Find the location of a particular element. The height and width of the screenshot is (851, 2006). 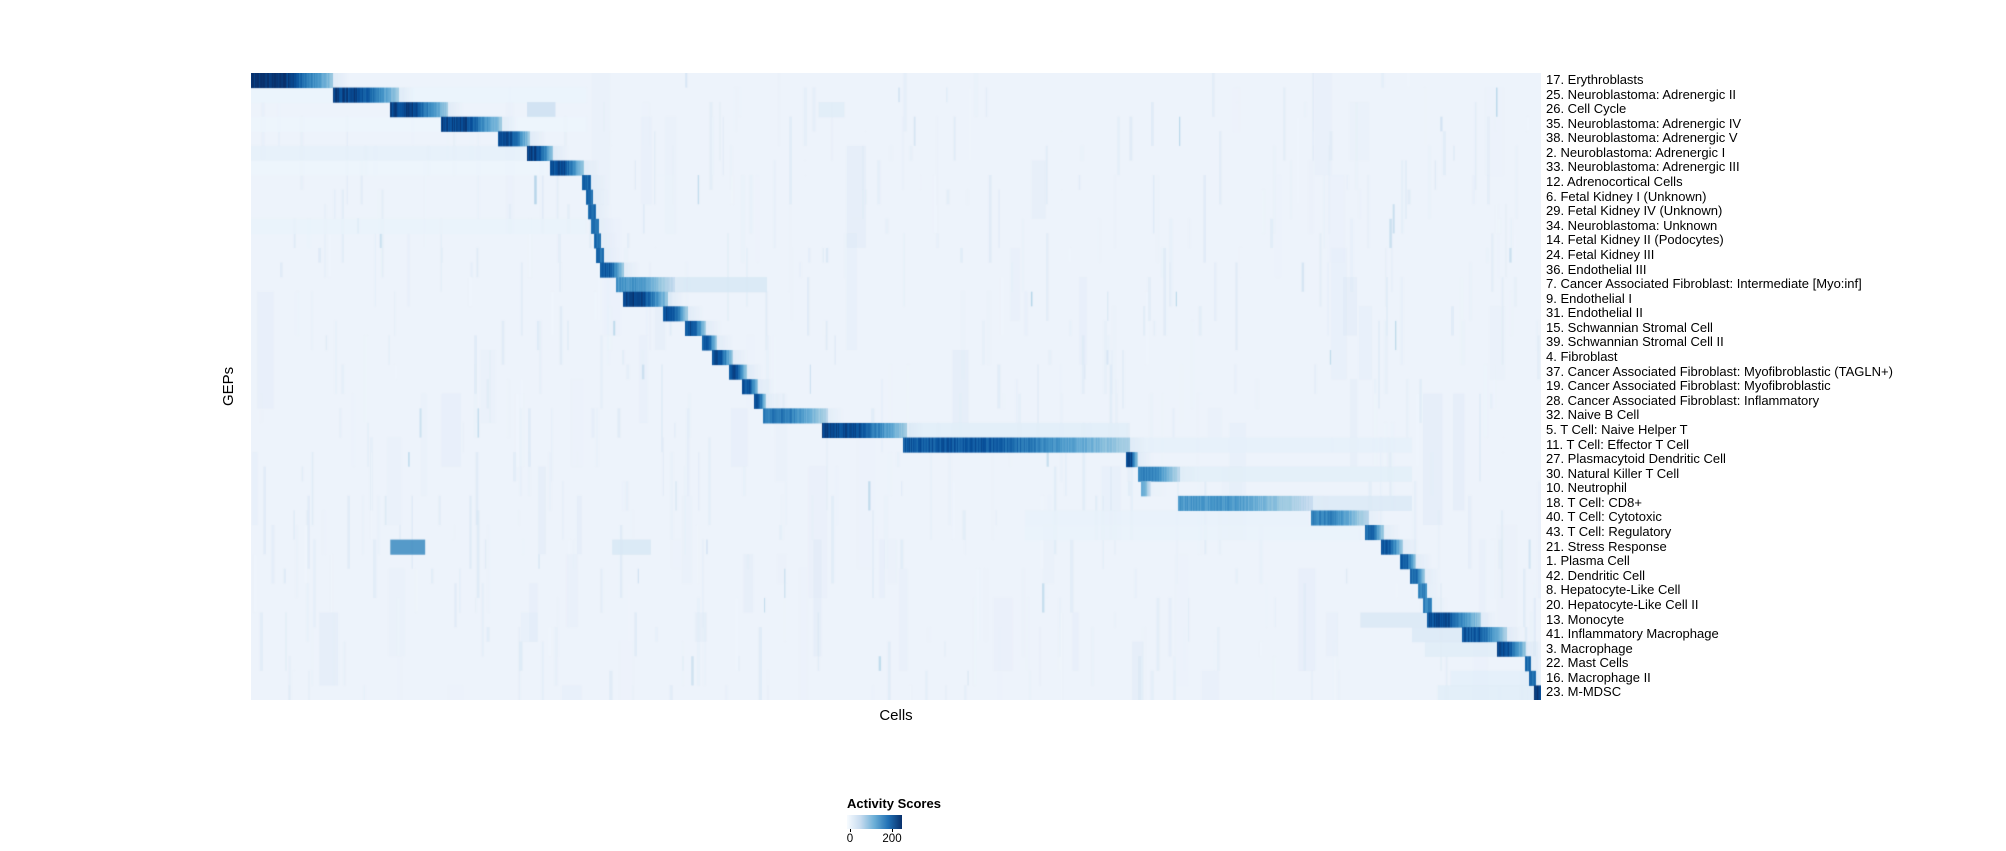

gep-row-label: 26. Cell Cycle is located at coordinates (1586, 109).